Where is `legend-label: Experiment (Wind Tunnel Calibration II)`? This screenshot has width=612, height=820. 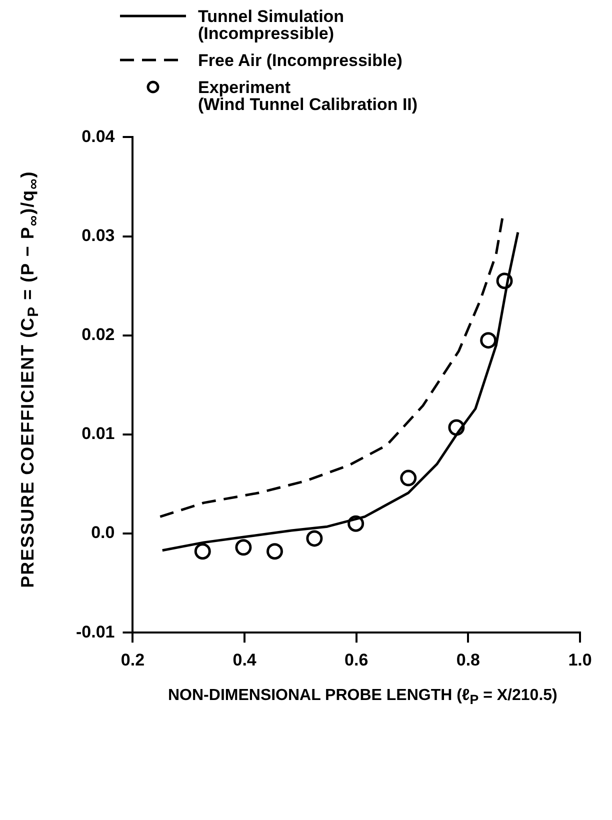 legend-label: Experiment (Wind Tunnel Calibration II) is located at coordinates (308, 96).